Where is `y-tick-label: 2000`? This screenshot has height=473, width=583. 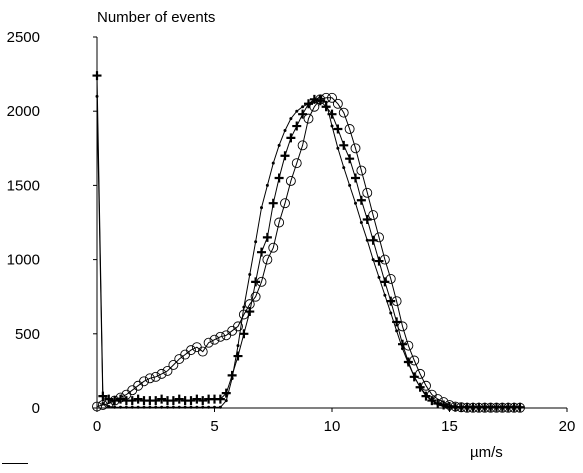
y-tick-label: 2000 is located at coordinates (23, 111).